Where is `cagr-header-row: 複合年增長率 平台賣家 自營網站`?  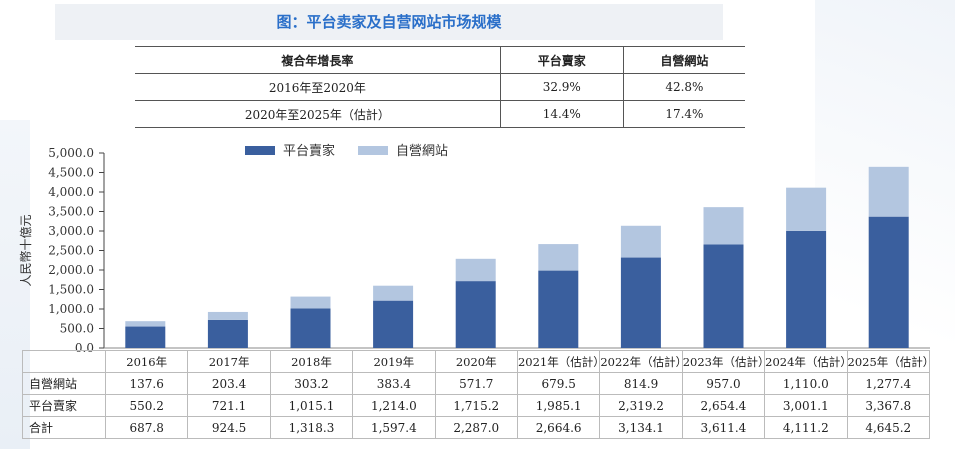 cagr-header-row: 複合年增長率 平台賣家 自營網站 is located at coordinates (440, 60).